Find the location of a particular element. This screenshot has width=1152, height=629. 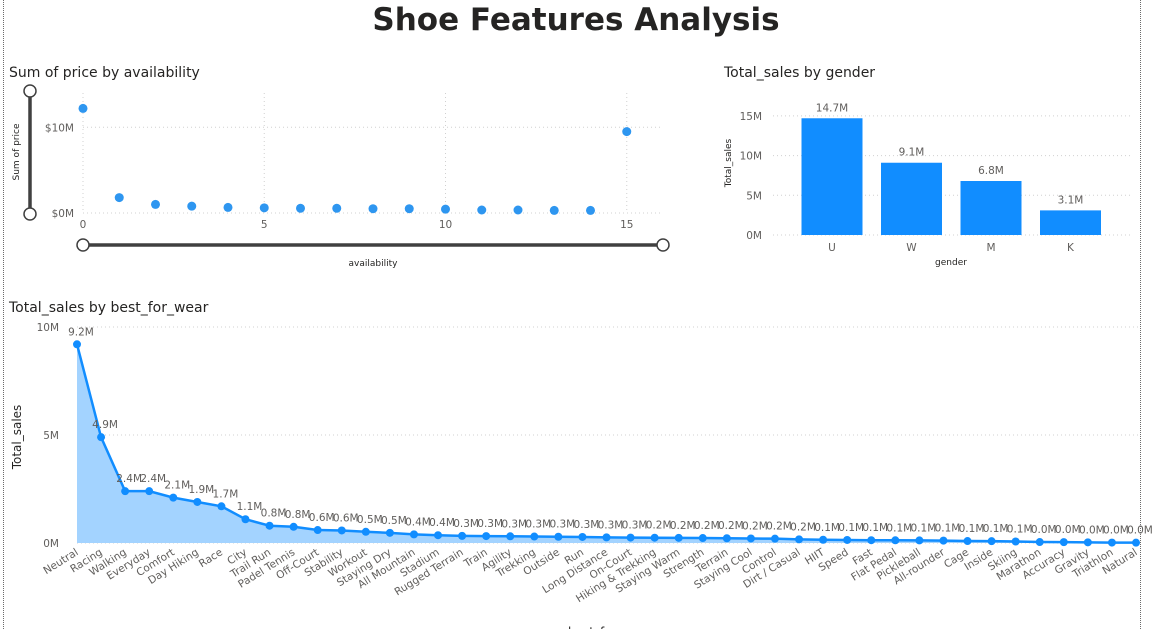

scatter-y-zoom-slider is located at coordinates (30, 152).